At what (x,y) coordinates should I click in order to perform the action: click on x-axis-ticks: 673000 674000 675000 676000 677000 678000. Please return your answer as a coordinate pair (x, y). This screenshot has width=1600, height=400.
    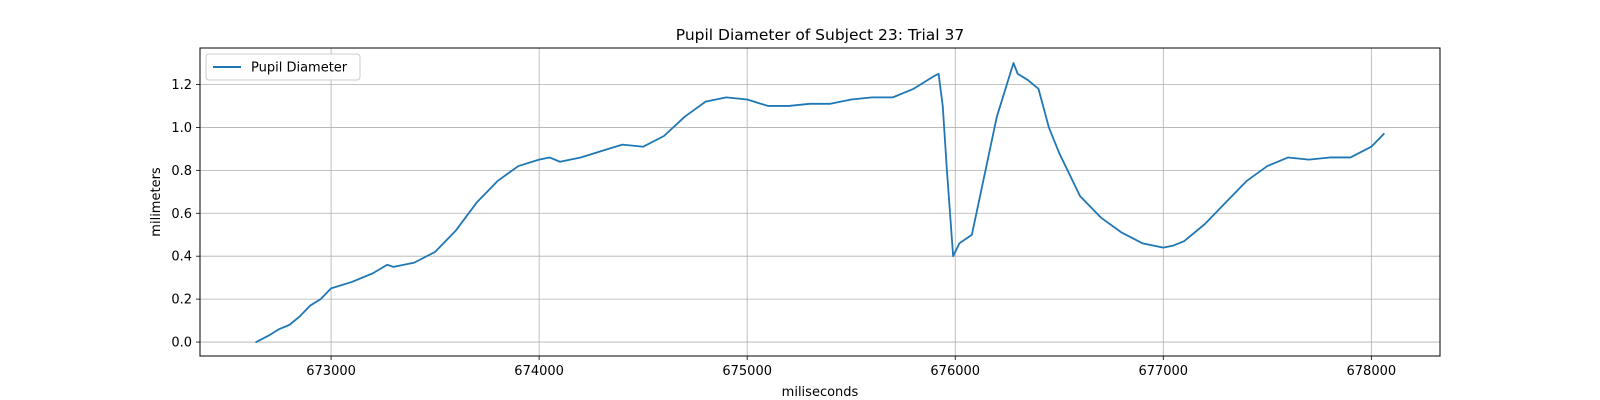
    Looking at the image, I should click on (851, 367).